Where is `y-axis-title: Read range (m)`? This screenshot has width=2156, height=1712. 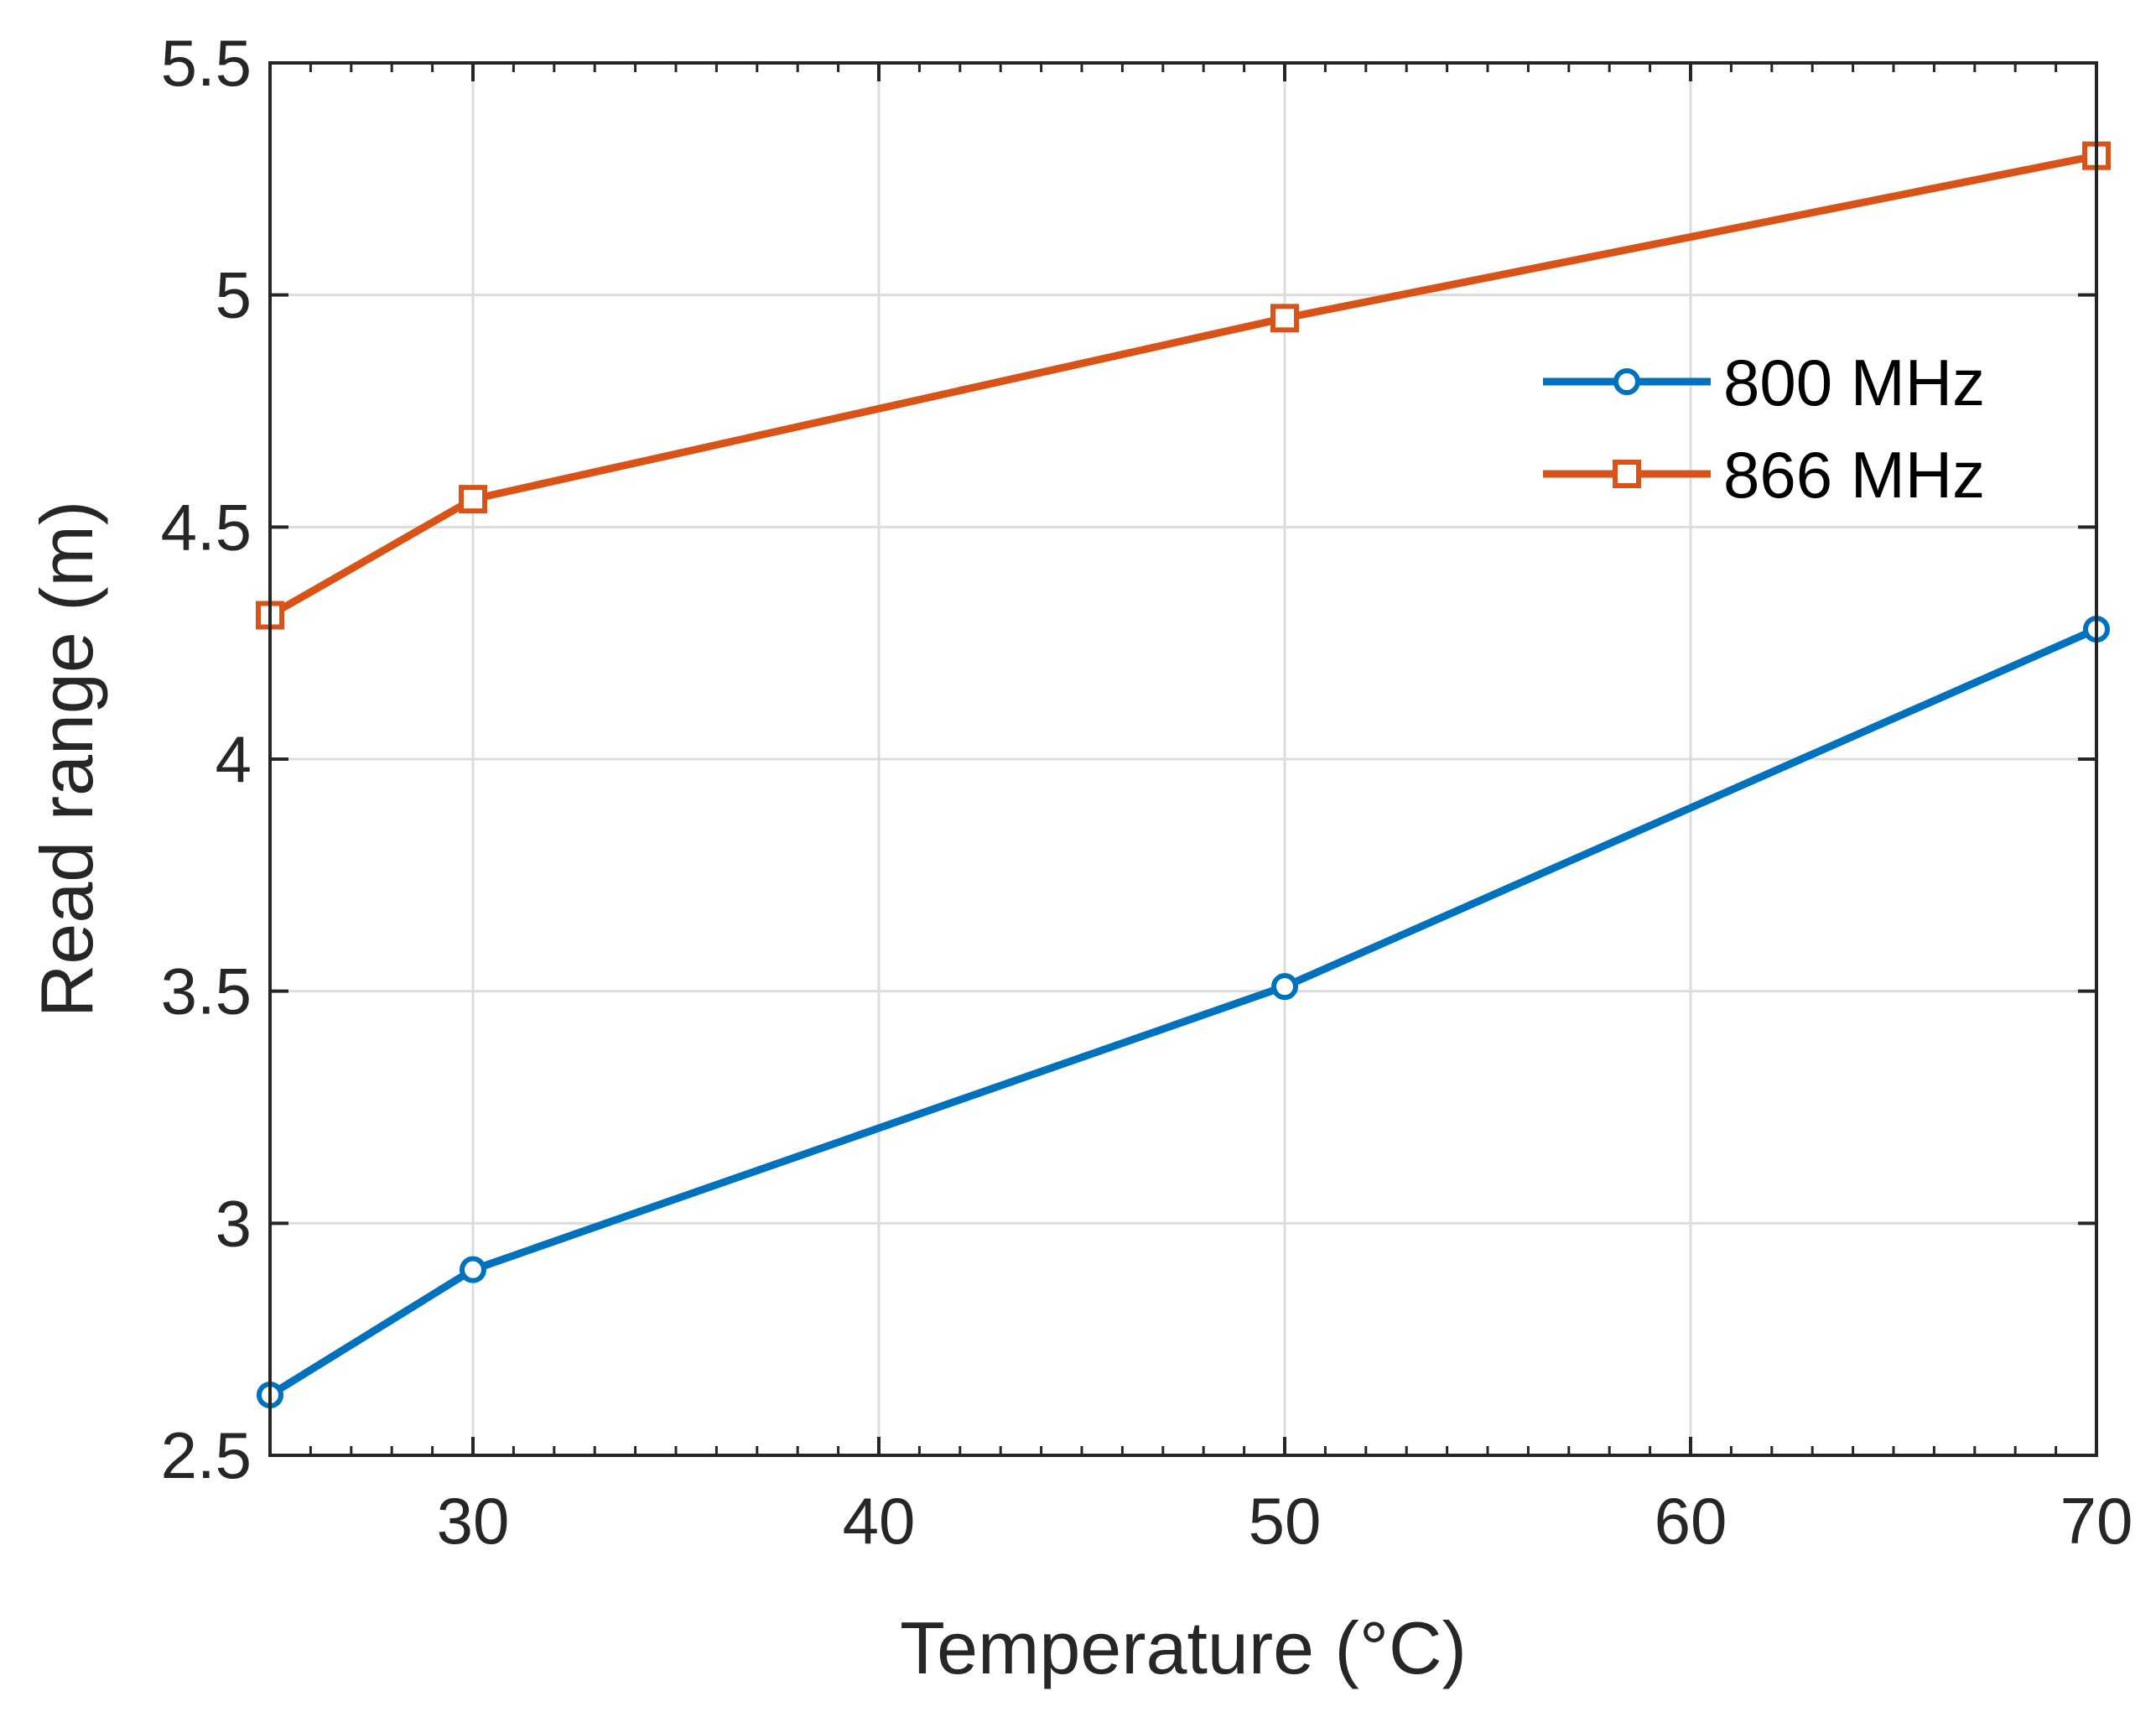
y-axis-title: Read range (m) is located at coordinates (66, 759).